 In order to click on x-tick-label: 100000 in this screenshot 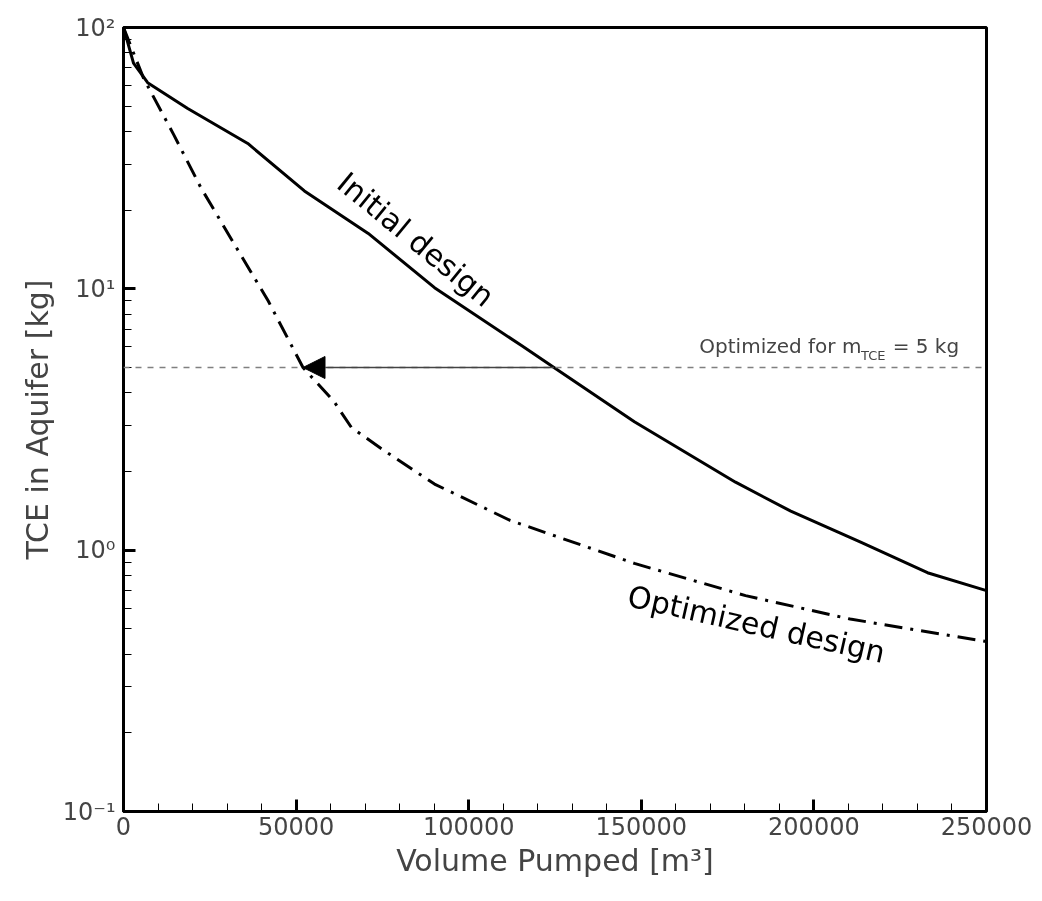, I will do `click(468, 826)`.